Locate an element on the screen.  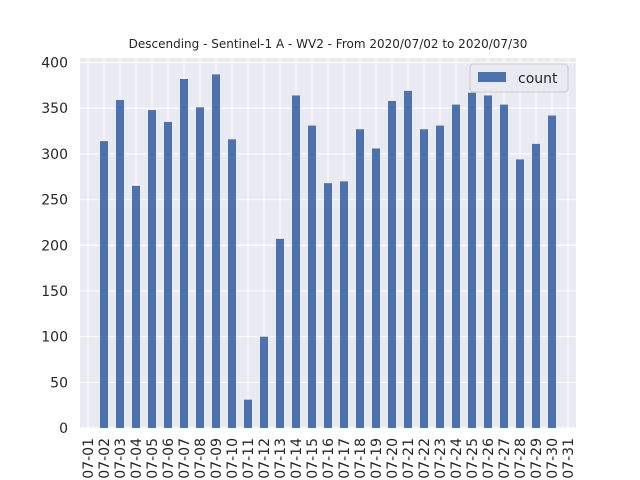
legend: count is located at coordinates (519, 78).